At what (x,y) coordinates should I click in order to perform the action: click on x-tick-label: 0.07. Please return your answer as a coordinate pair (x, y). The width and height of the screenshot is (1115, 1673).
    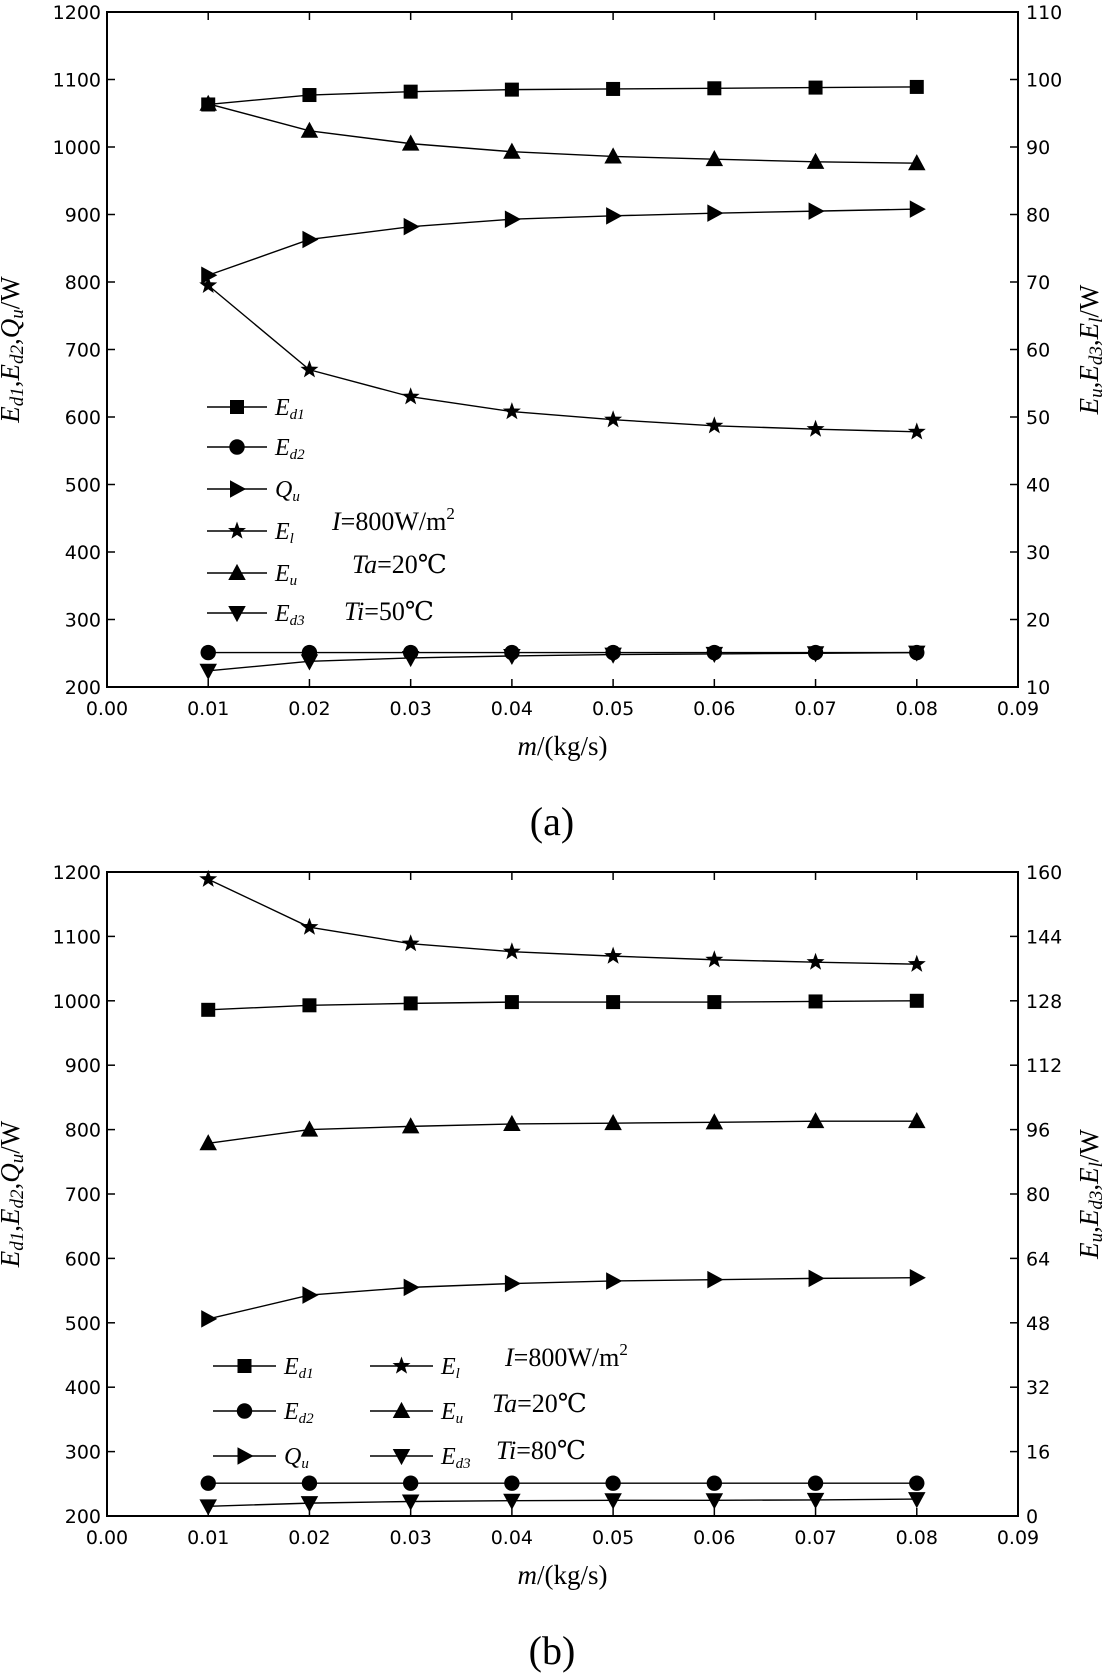
    Looking at the image, I should click on (815, 1538).